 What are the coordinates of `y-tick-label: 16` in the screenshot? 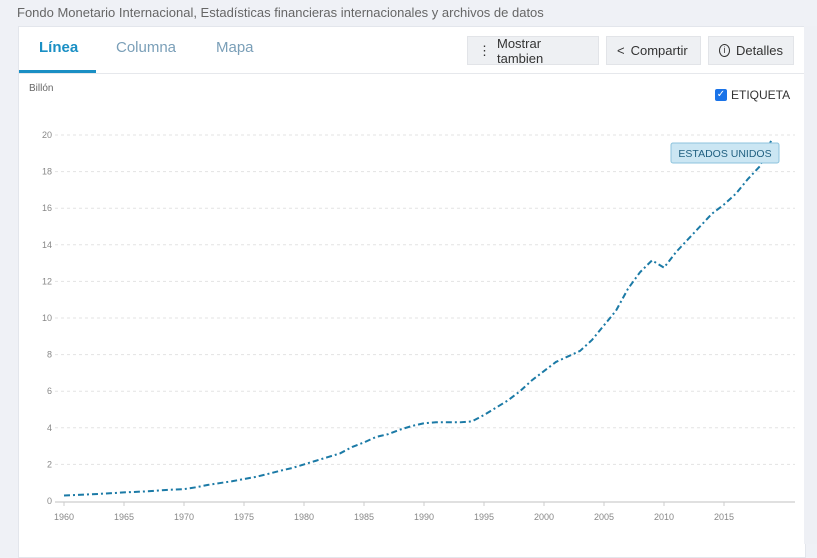 It's located at (47, 208).